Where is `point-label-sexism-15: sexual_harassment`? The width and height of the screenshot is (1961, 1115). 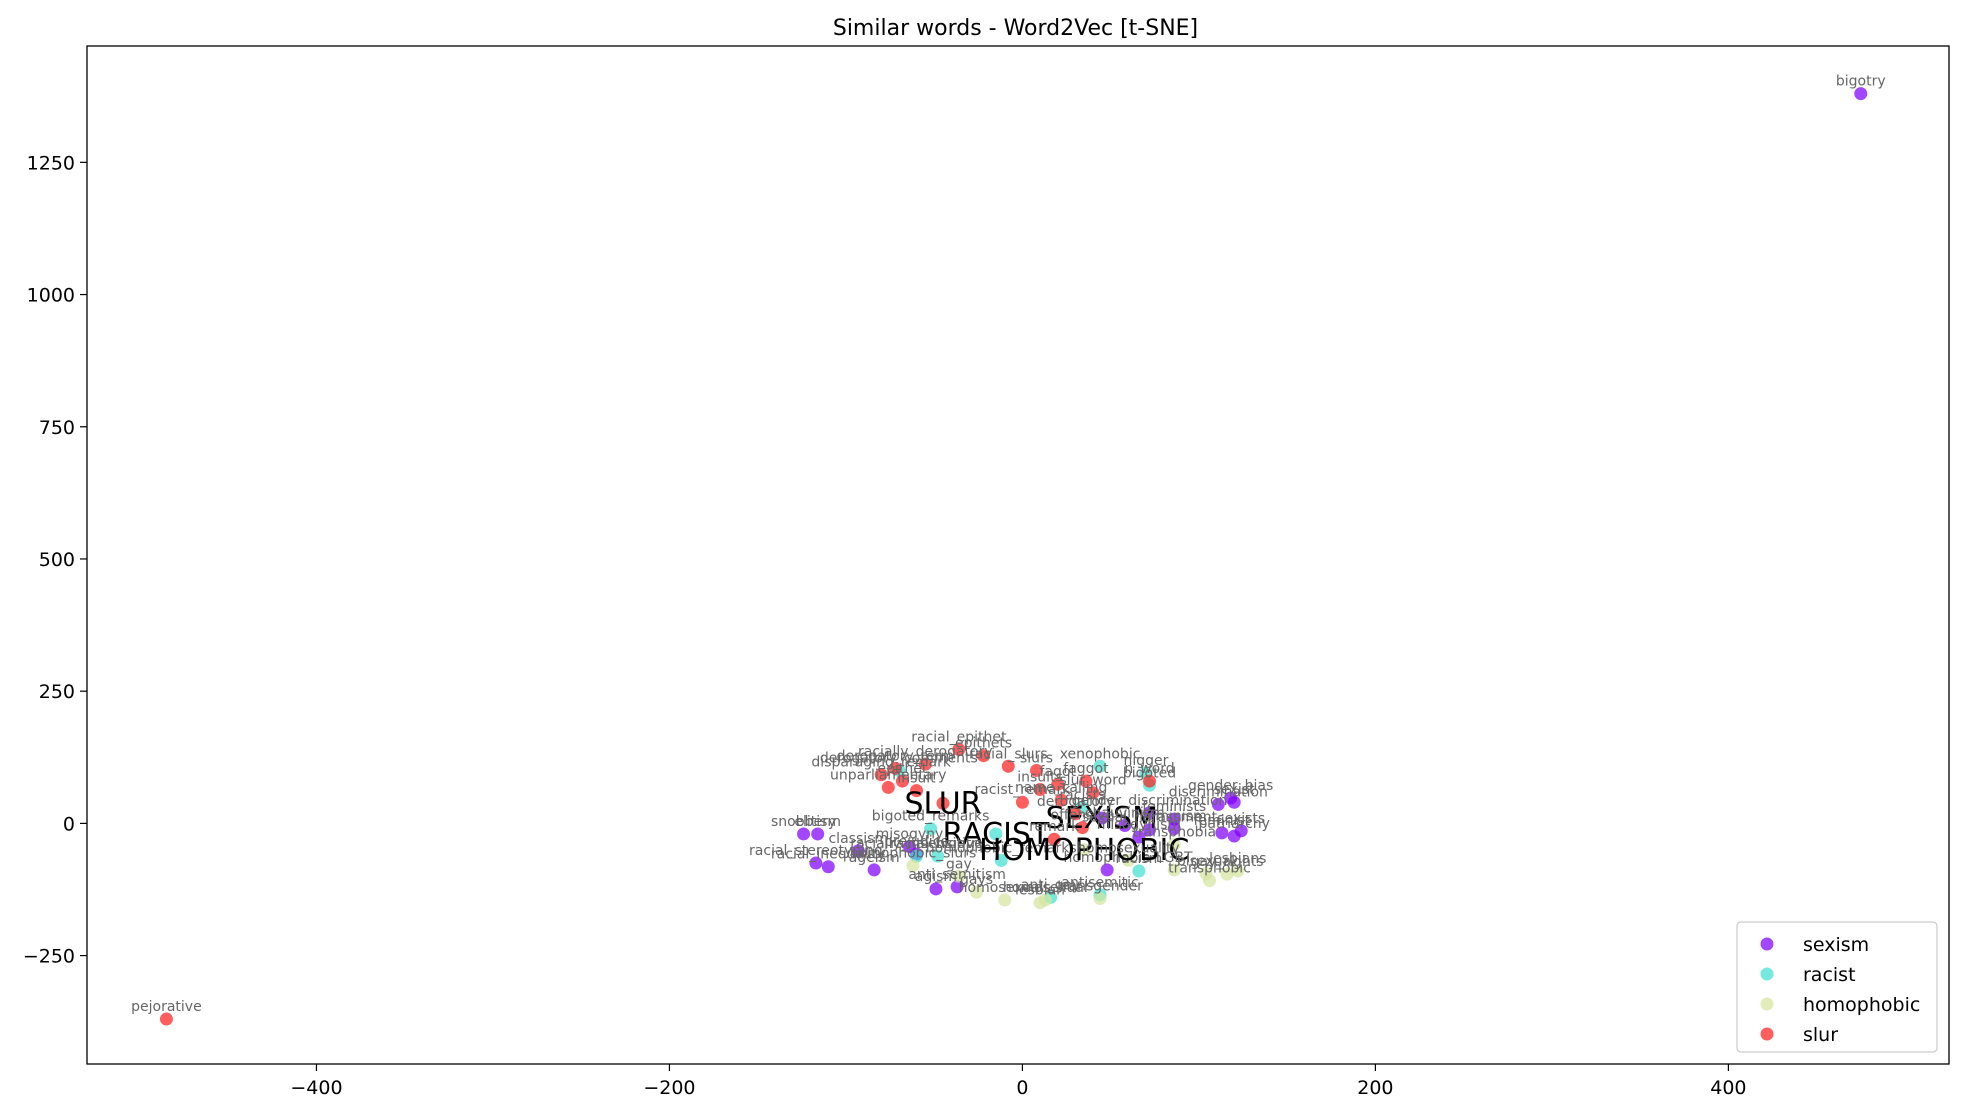 point-label-sexism-15: sexual_harassment is located at coordinates (1150, 818).